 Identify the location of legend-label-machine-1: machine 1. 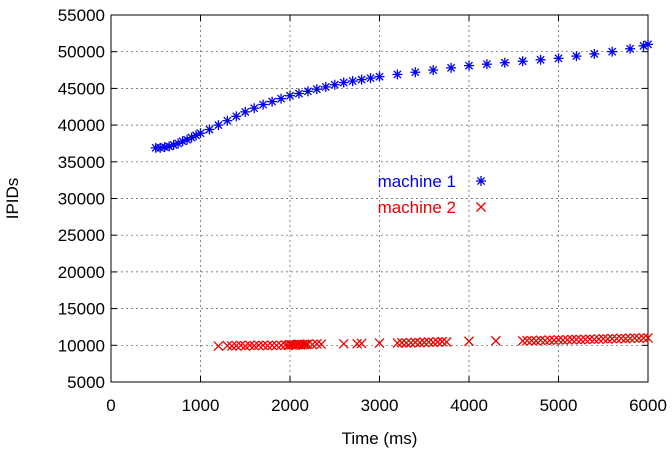
(417, 181).